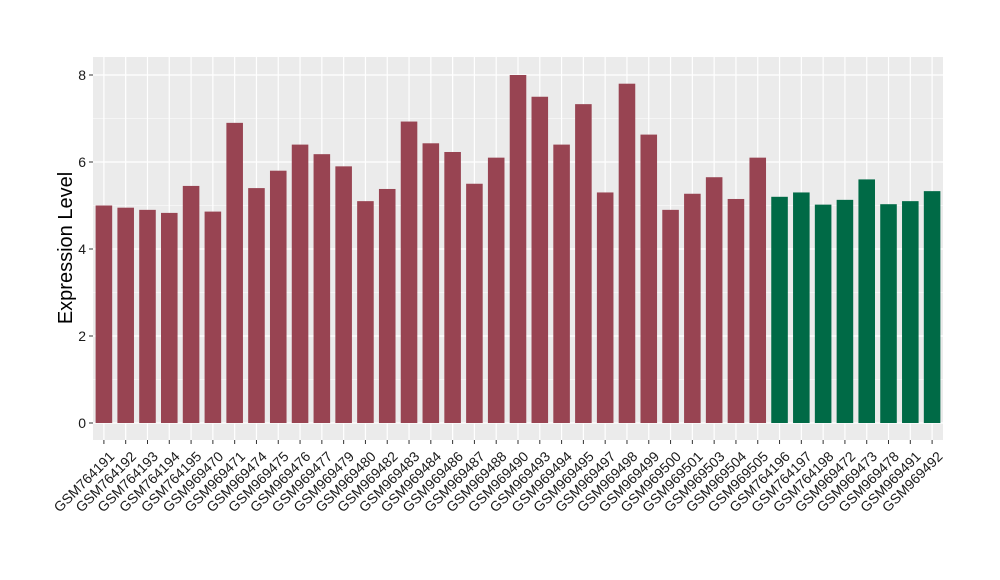 The height and width of the screenshot is (580, 1000). Describe the element at coordinates (823, 313) in the screenshot. I see `bar-GSM764198` at that location.